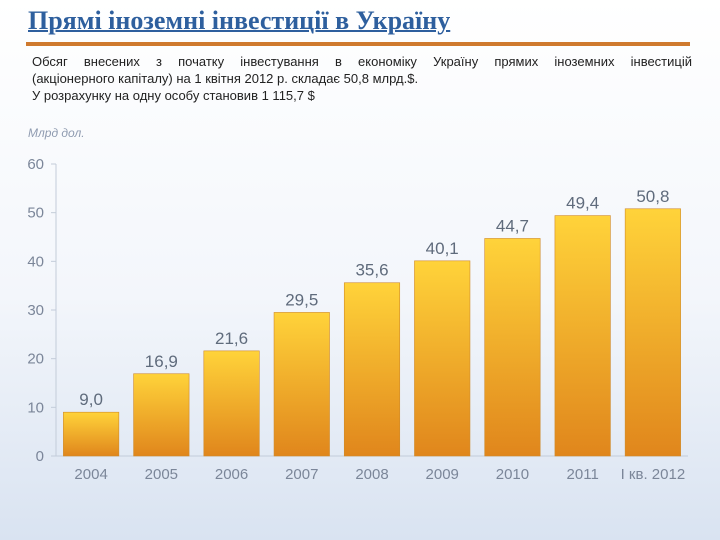 This screenshot has width=720, height=540. I want to click on x-category-label: 2008, so click(371, 474).